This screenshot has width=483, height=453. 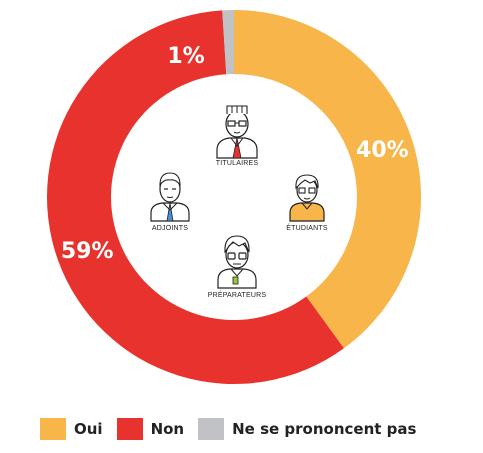 What do you see at coordinates (237, 262) in the screenshot?
I see `preparateur-person-icon` at bounding box center [237, 262].